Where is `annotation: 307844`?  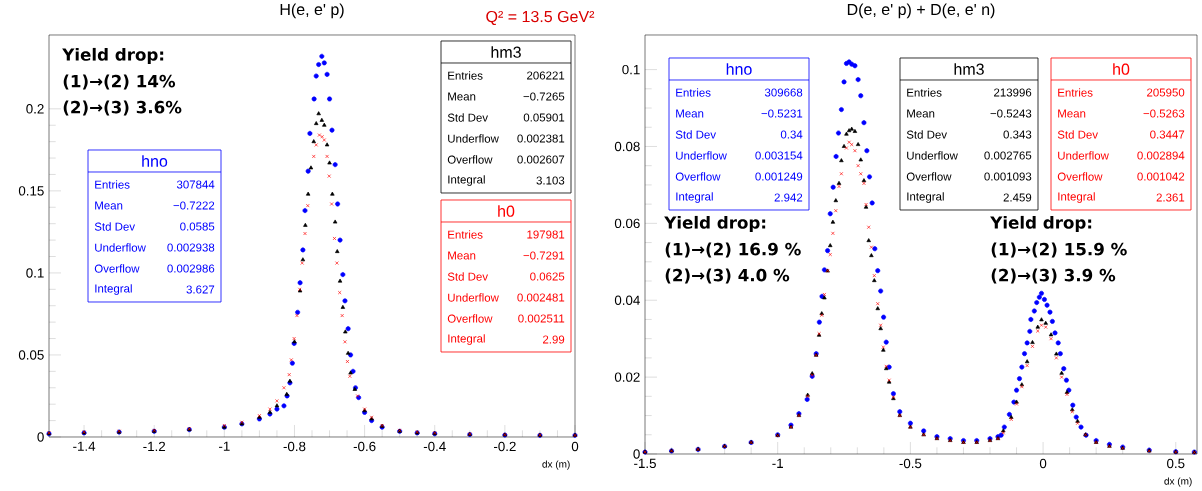
annotation: 307844 is located at coordinates (195, 184).